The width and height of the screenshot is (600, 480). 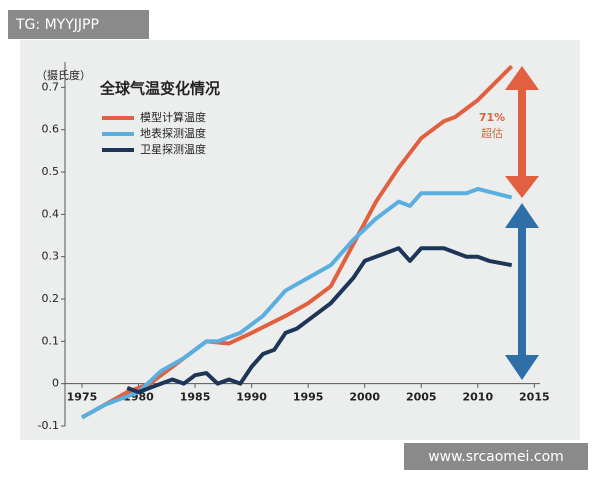 What do you see at coordinates (173, 133) in the screenshot?
I see `legend-label: 地表探测温度` at bounding box center [173, 133].